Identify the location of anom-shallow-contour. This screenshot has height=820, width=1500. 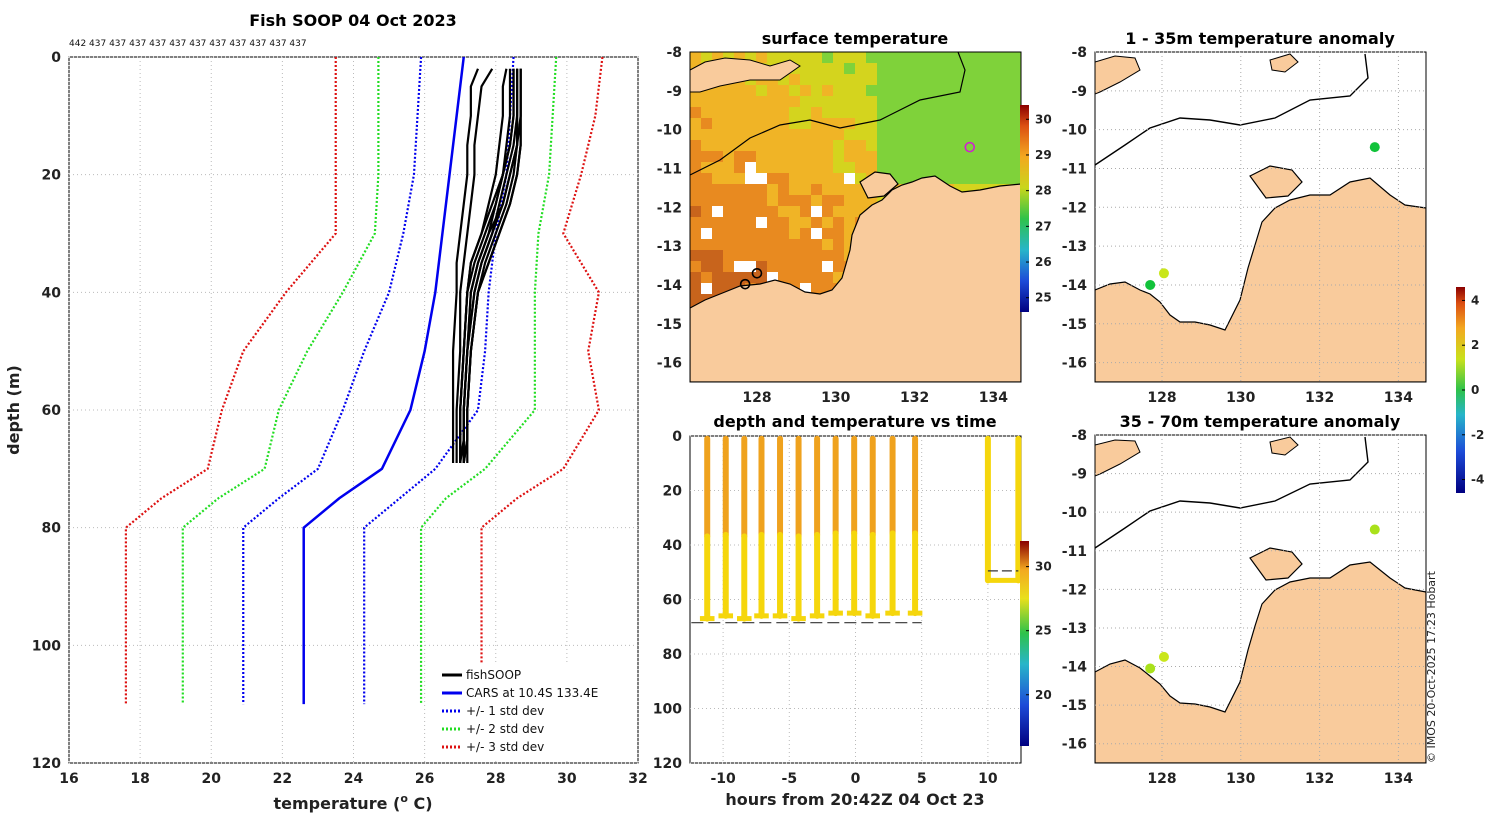
(1232, 109).